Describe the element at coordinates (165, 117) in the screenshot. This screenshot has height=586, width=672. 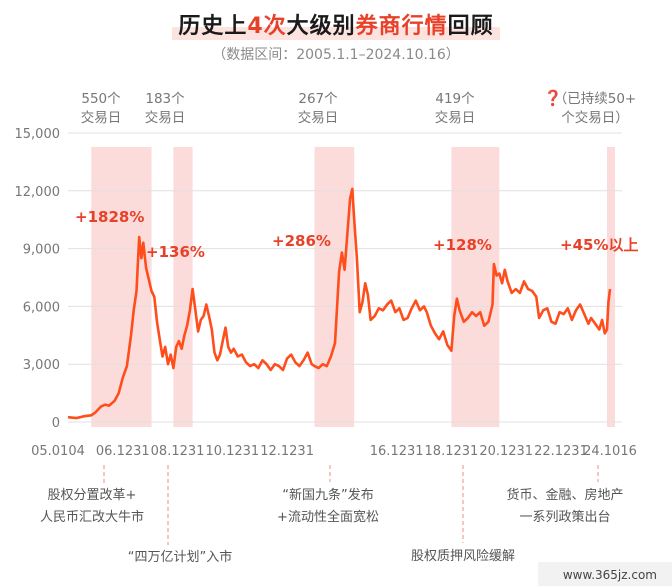
I see `period-2-days-unit: 交易日` at that location.